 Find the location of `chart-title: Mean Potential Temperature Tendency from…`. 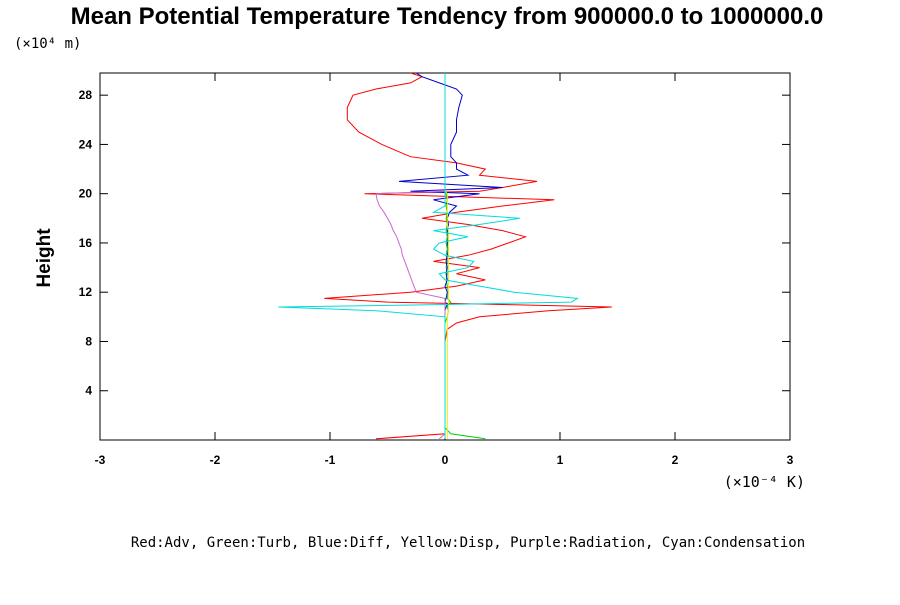

chart-title: Mean Potential Temperature Tendency from… is located at coordinates (447, 16).